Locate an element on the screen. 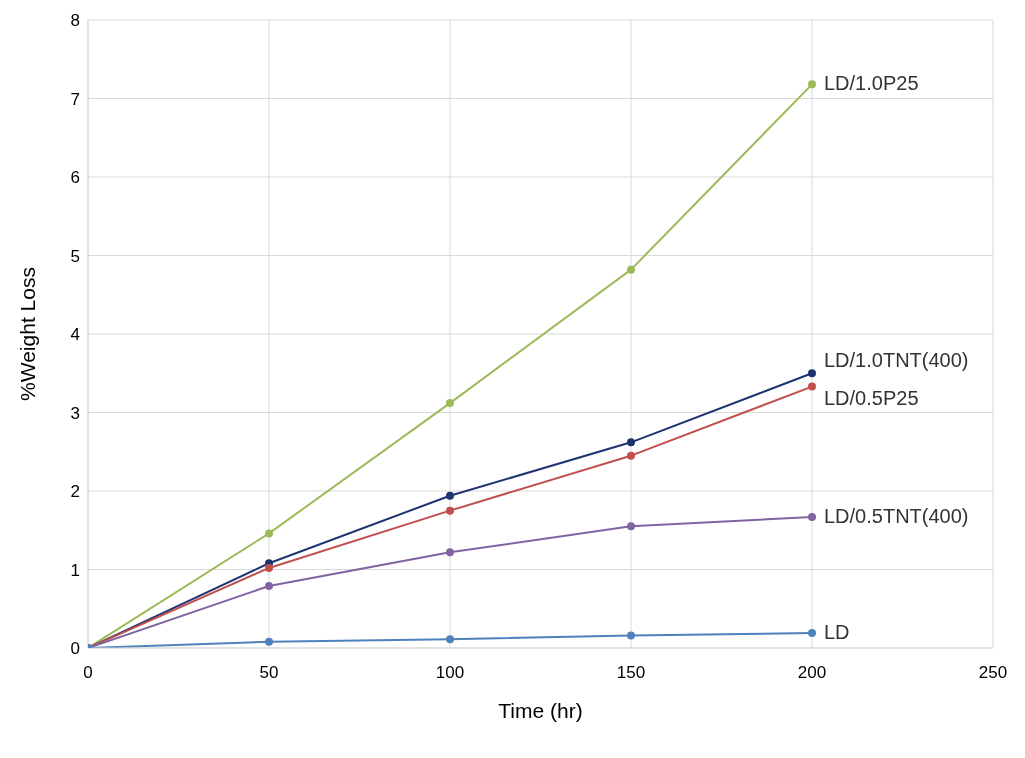 Image resolution: width=1025 pixels, height=758 pixels. y-tick-label: 3 is located at coordinates (75, 413).